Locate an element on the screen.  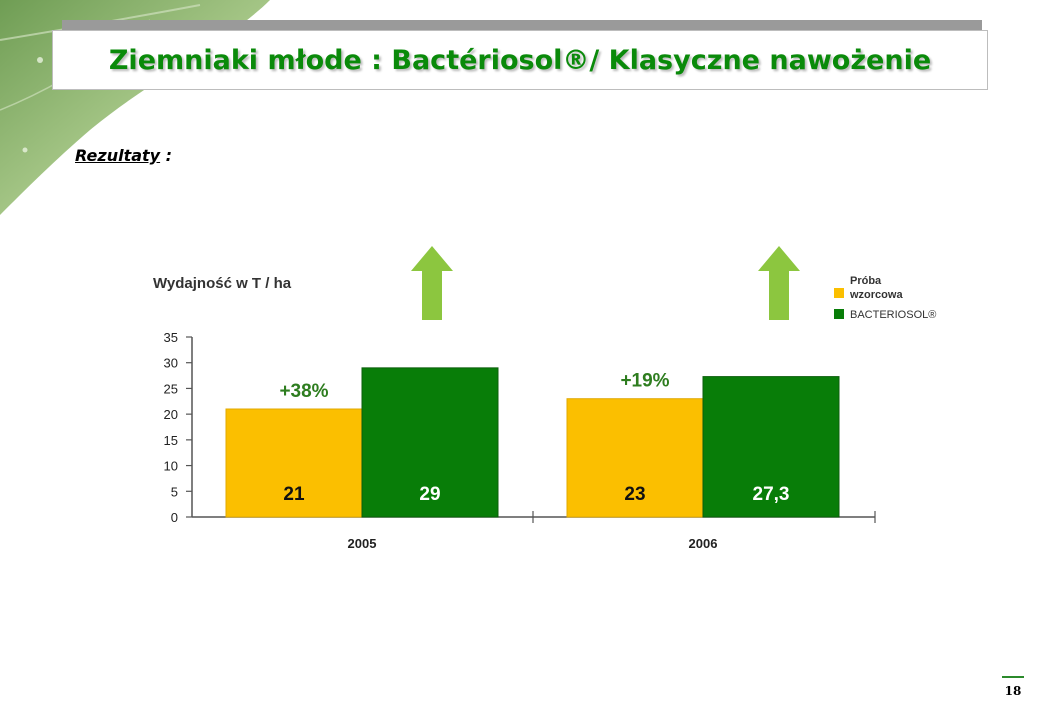
x-category-label: 2006 is located at coordinates (703, 543).